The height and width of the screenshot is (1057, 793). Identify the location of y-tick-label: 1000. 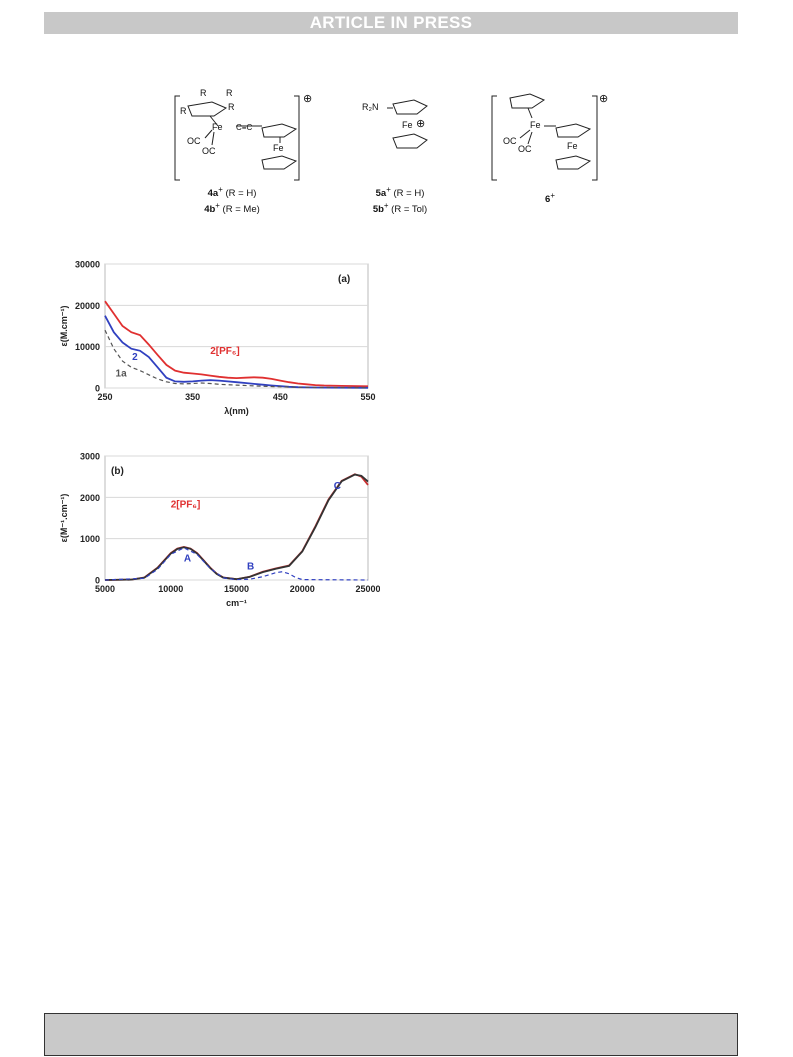
(90, 539).